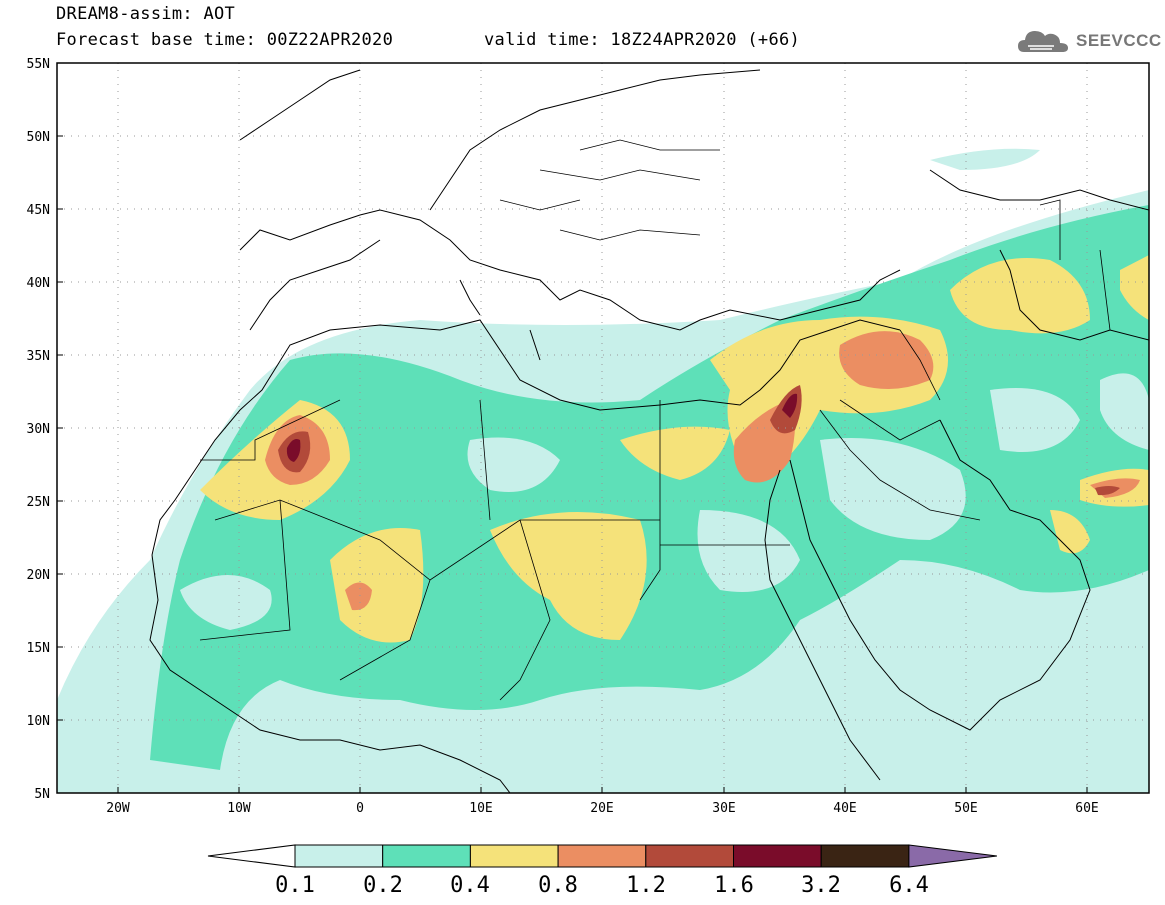 Image resolution: width=1165 pixels, height=905 pixels. Describe the element at coordinates (568, 576) in the screenshot. I see `aot-band-0.4-chad` at that location.